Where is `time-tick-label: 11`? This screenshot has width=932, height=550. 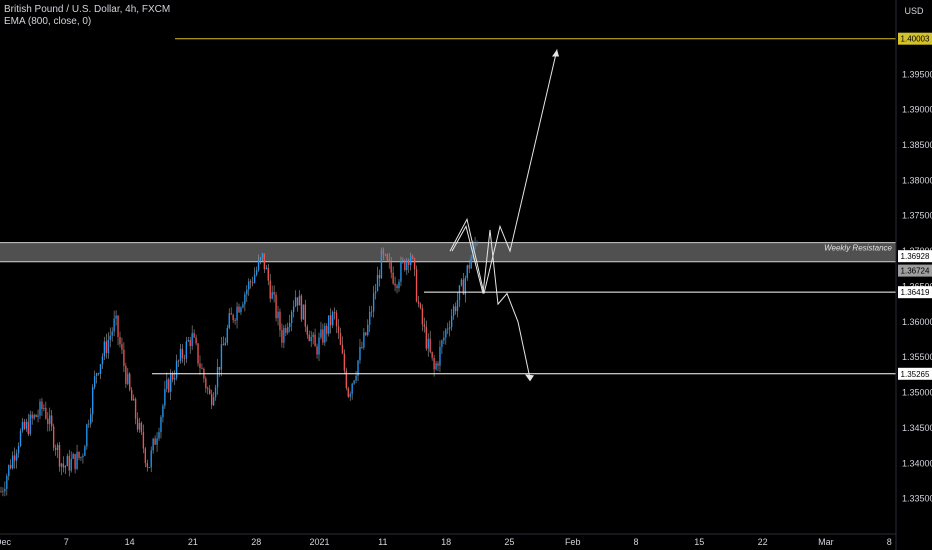
time-tick-label: 11 is located at coordinates (382, 542).